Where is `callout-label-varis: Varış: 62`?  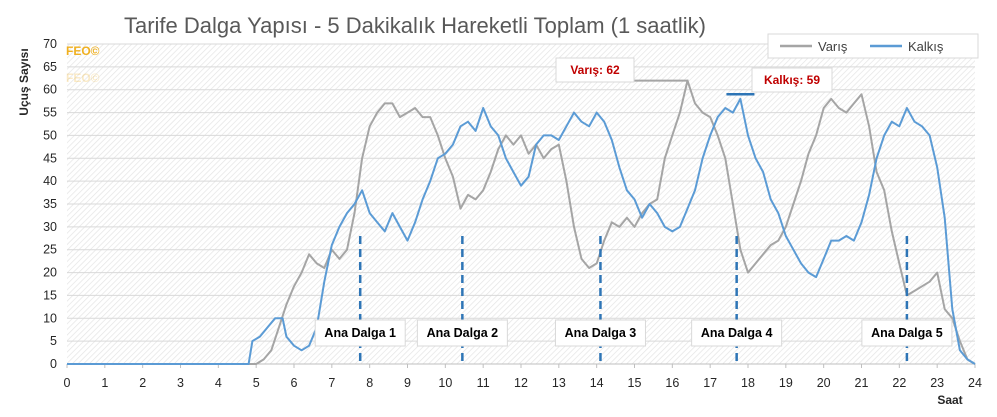
callout-label-varis: Varış: 62 is located at coordinates (595, 70).